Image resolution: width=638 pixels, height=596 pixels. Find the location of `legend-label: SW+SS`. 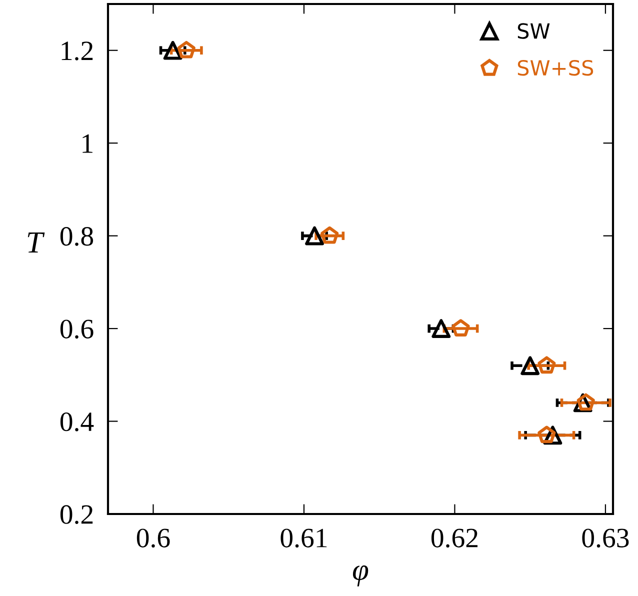

legend-label: SW+SS is located at coordinates (556, 68).